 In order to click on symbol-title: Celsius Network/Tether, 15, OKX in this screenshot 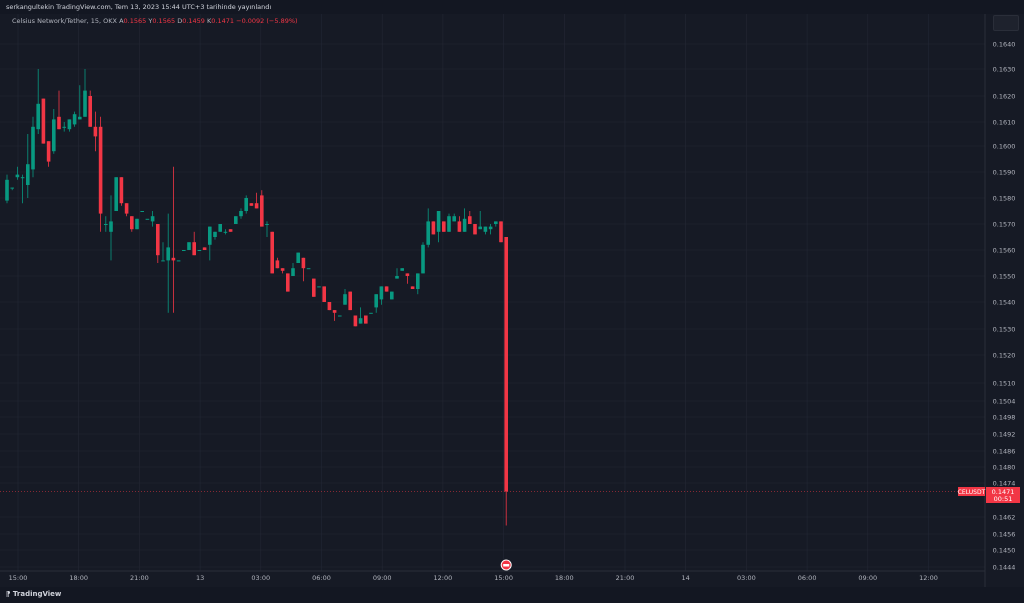, I will do `click(65, 21)`.